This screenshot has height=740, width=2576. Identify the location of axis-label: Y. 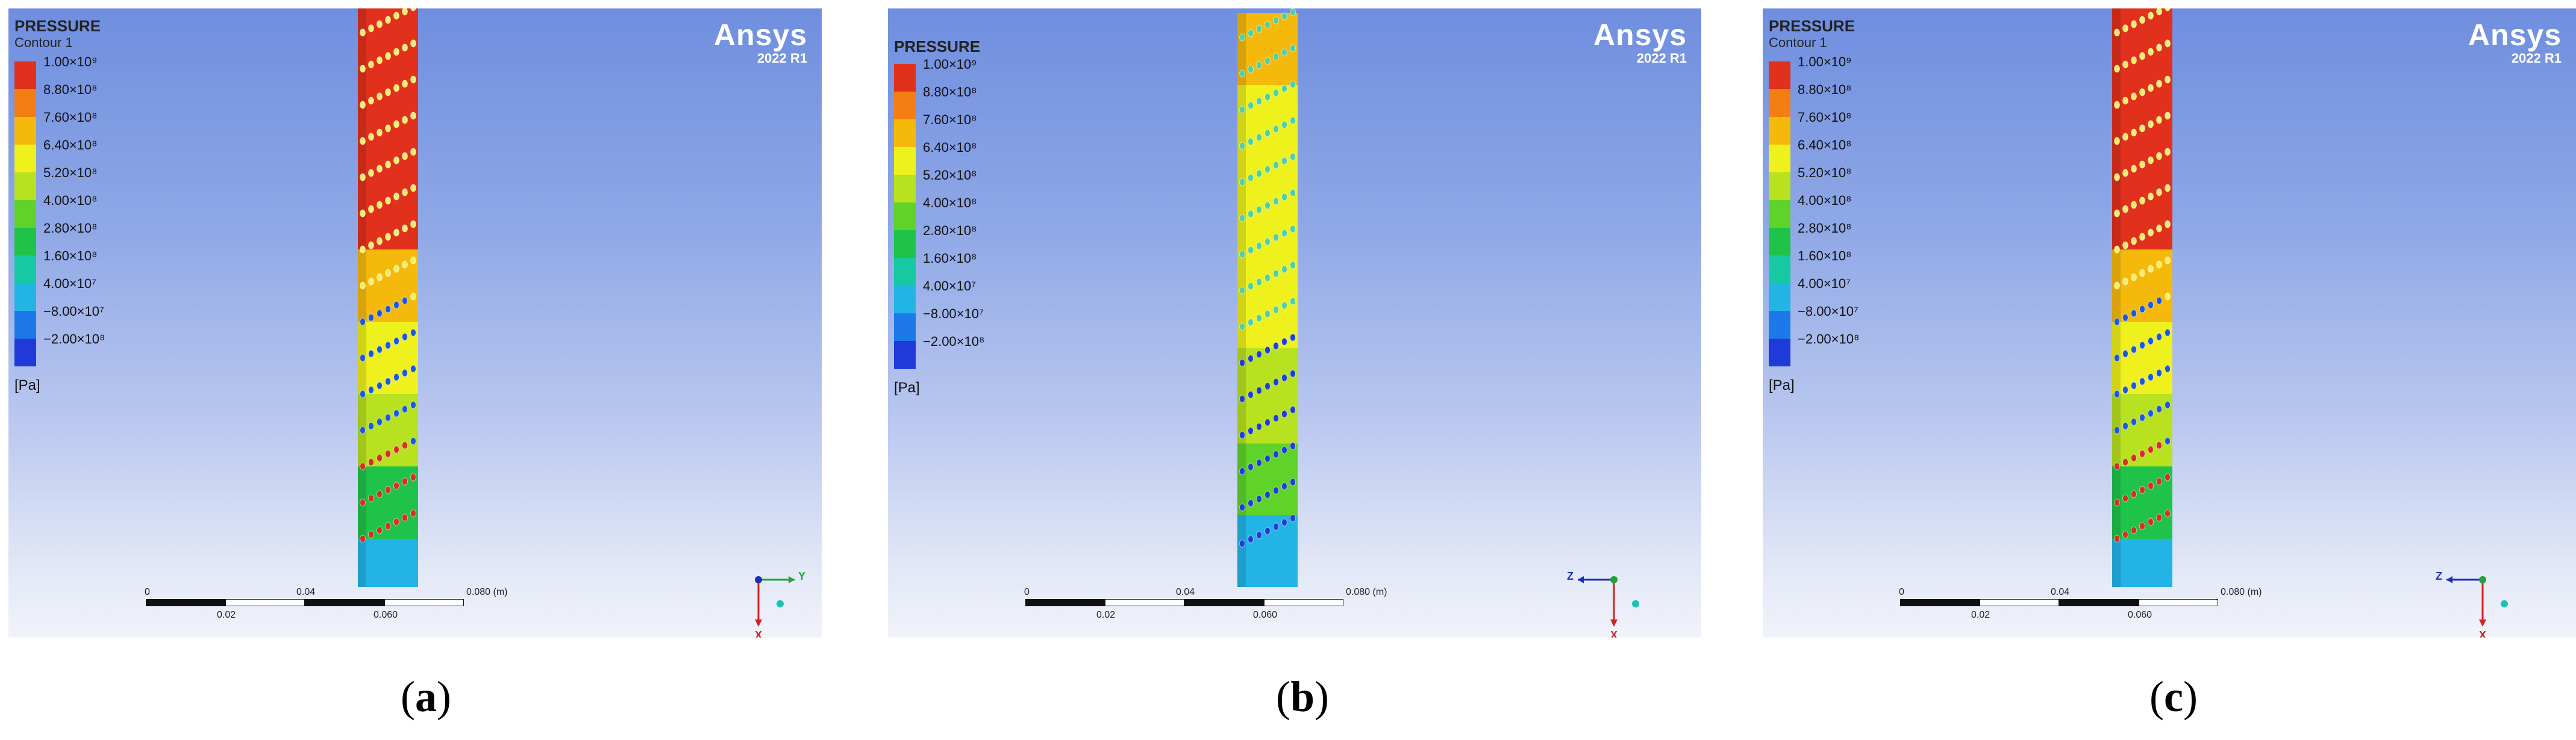
(802, 576).